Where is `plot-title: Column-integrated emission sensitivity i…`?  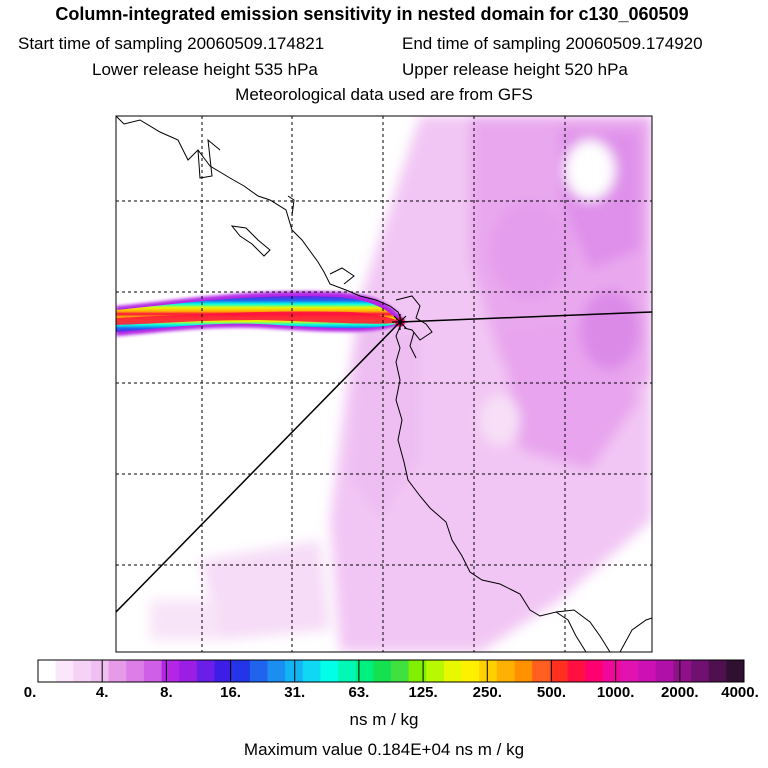 plot-title: Column-integrated emission sensitivity i… is located at coordinates (372, 14).